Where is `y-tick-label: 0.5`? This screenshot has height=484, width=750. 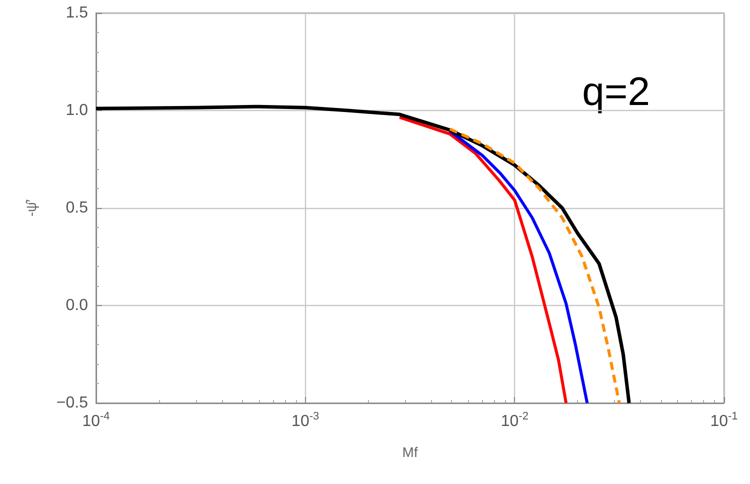
y-tick-label: 0.5 is located at coordinates (77, 208).